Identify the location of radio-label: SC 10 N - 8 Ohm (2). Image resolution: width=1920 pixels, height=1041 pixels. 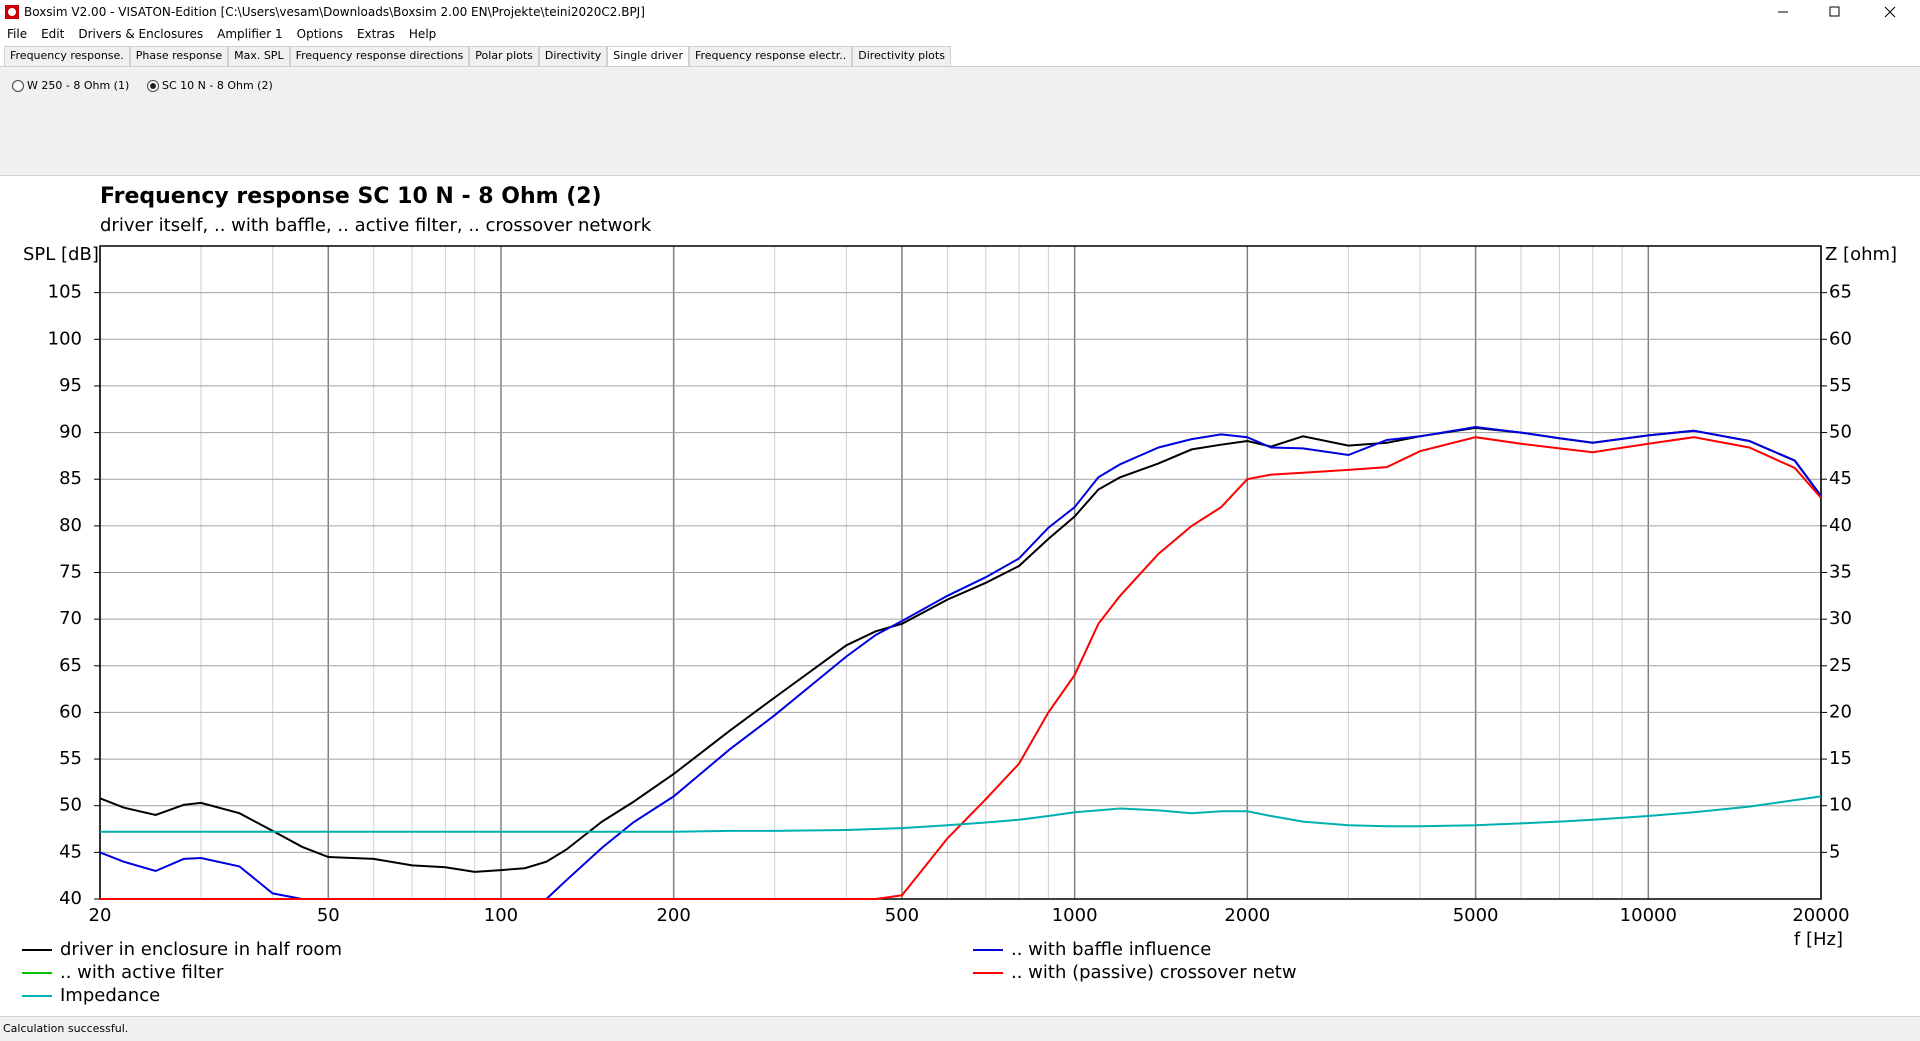
(217, 85).